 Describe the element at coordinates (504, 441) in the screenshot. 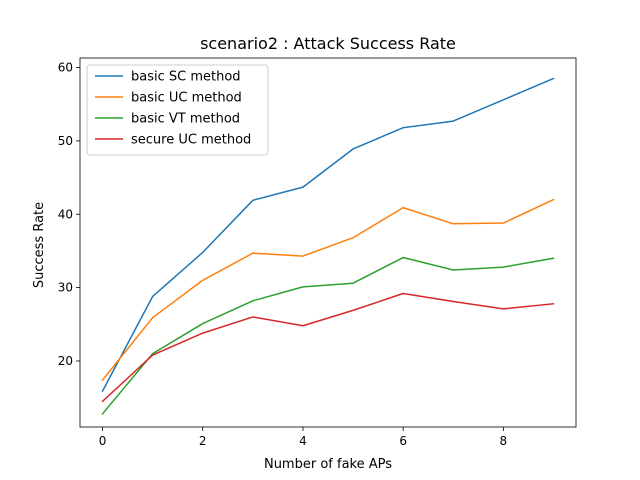

I see `x-tick-label-4: 8` at that location.